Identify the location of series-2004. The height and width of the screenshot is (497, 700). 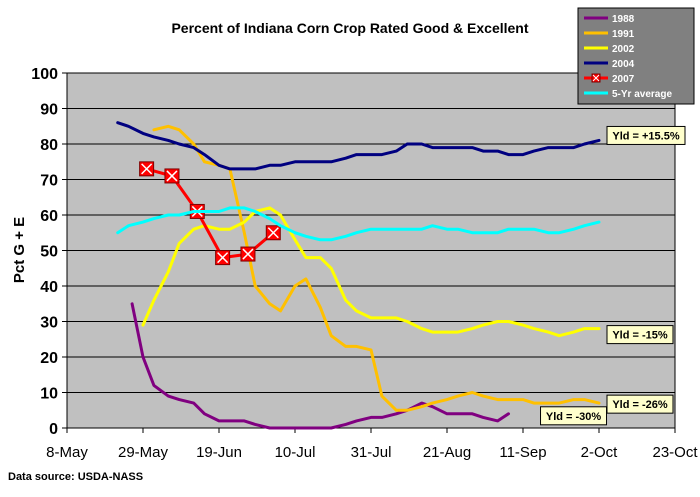
(358, 146).